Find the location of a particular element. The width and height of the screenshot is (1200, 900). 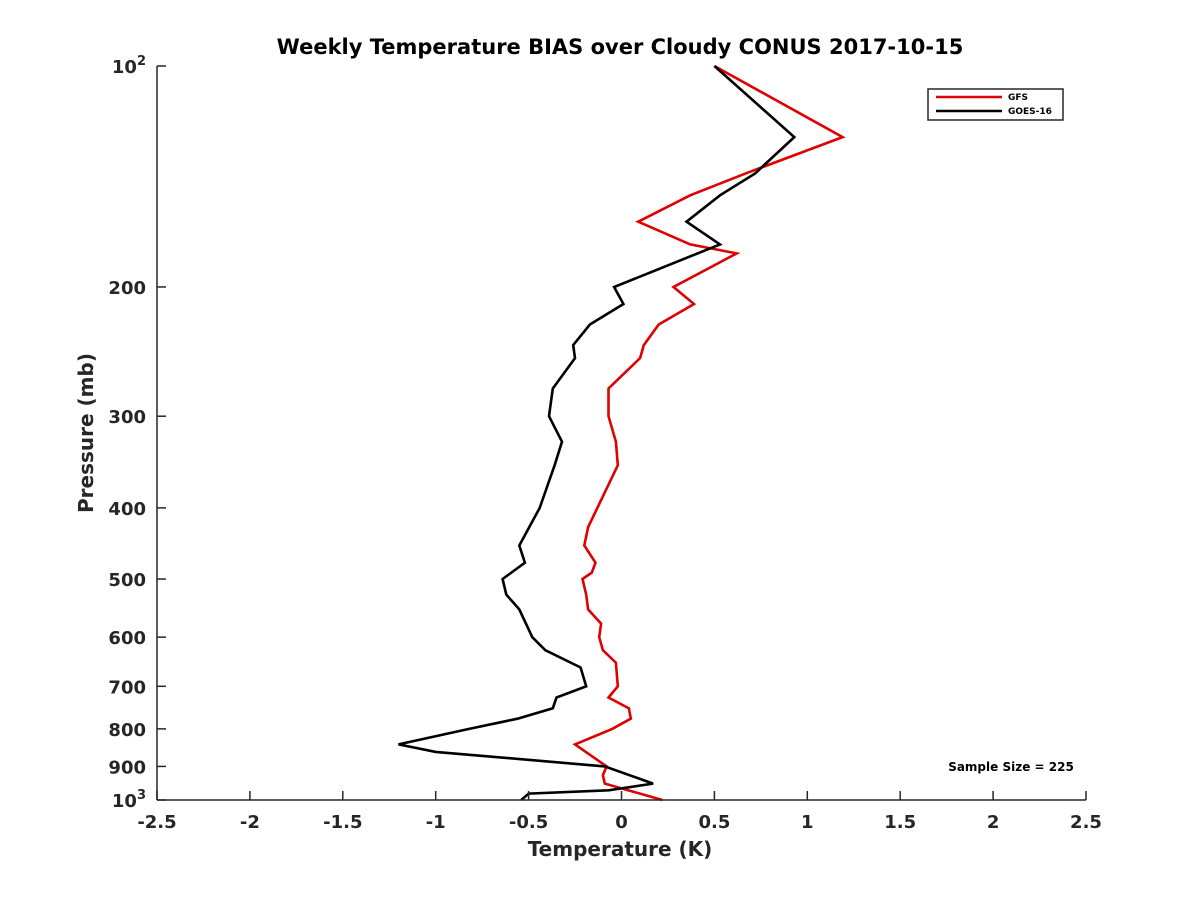

legend-label-gfs: GFS is located at coordinates (1018, 98).